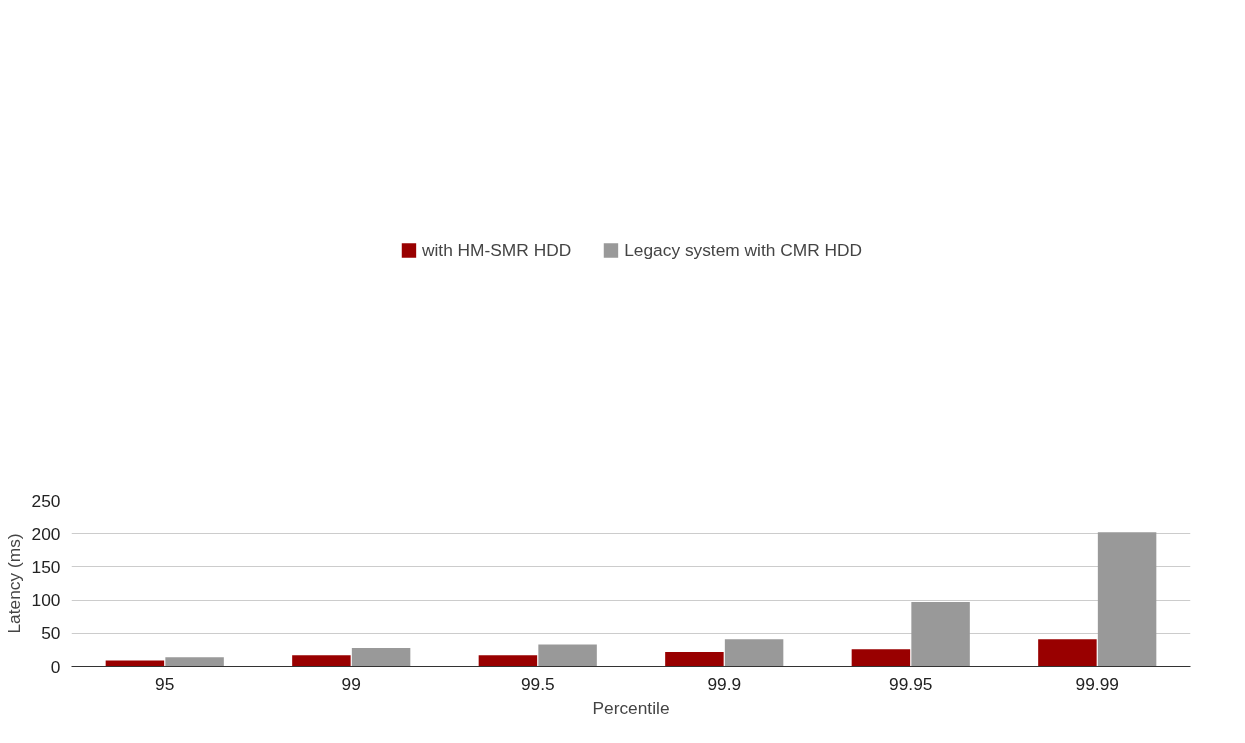 This screenshot has width=1245, height=743. I want to click on x-tick-label: 99.95, so click(911, 683).